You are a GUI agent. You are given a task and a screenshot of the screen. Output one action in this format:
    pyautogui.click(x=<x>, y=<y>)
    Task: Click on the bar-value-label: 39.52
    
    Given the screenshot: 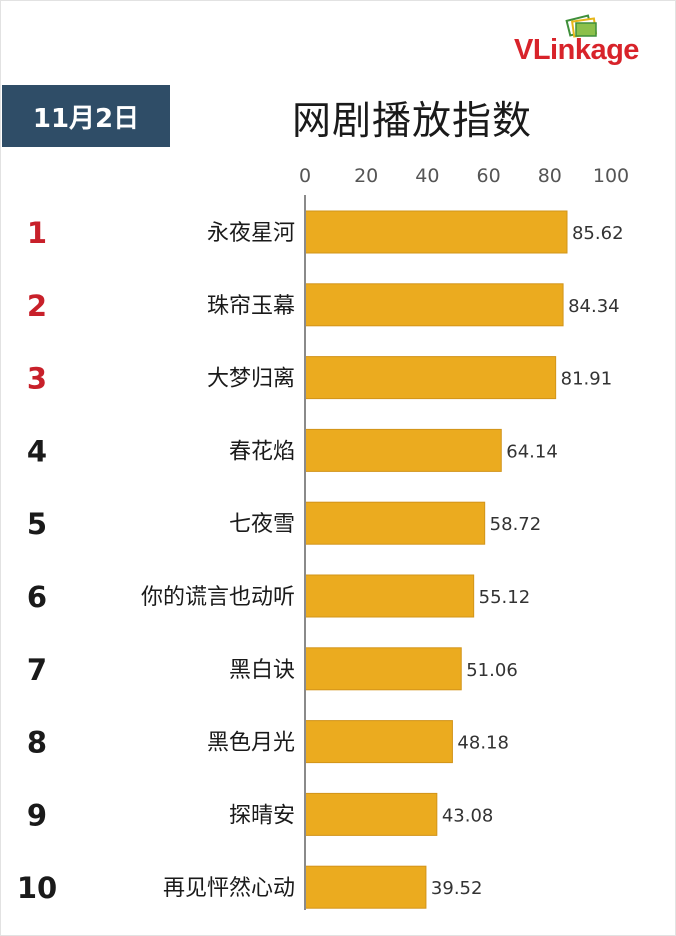 What is the action you would take?
    pyautogui.click(x=457, y=888)
    